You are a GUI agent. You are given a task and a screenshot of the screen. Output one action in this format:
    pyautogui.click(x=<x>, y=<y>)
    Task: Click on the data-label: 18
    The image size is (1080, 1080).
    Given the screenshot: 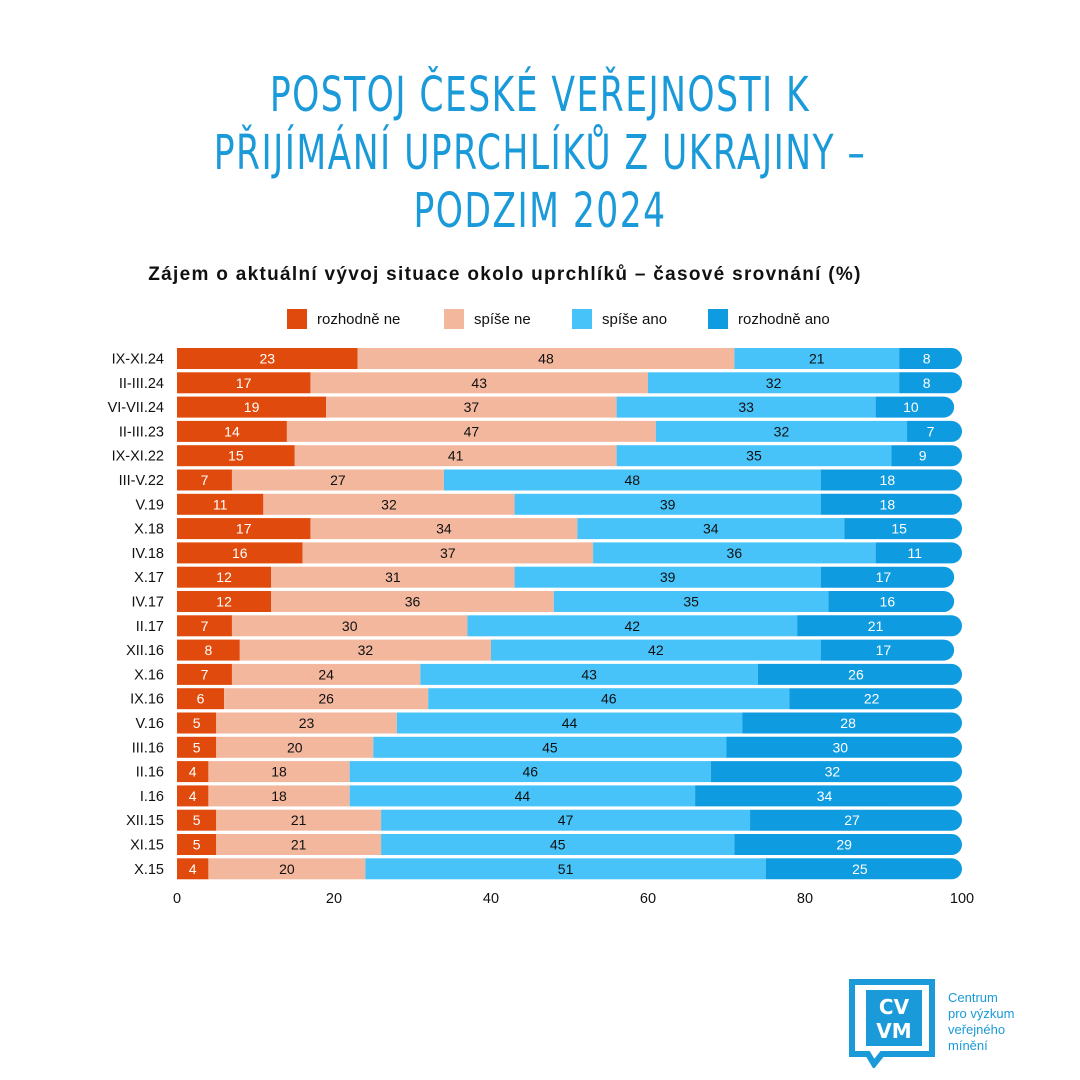 What is the action you would take?
    pyautogui.click(x=888, y=504)
    